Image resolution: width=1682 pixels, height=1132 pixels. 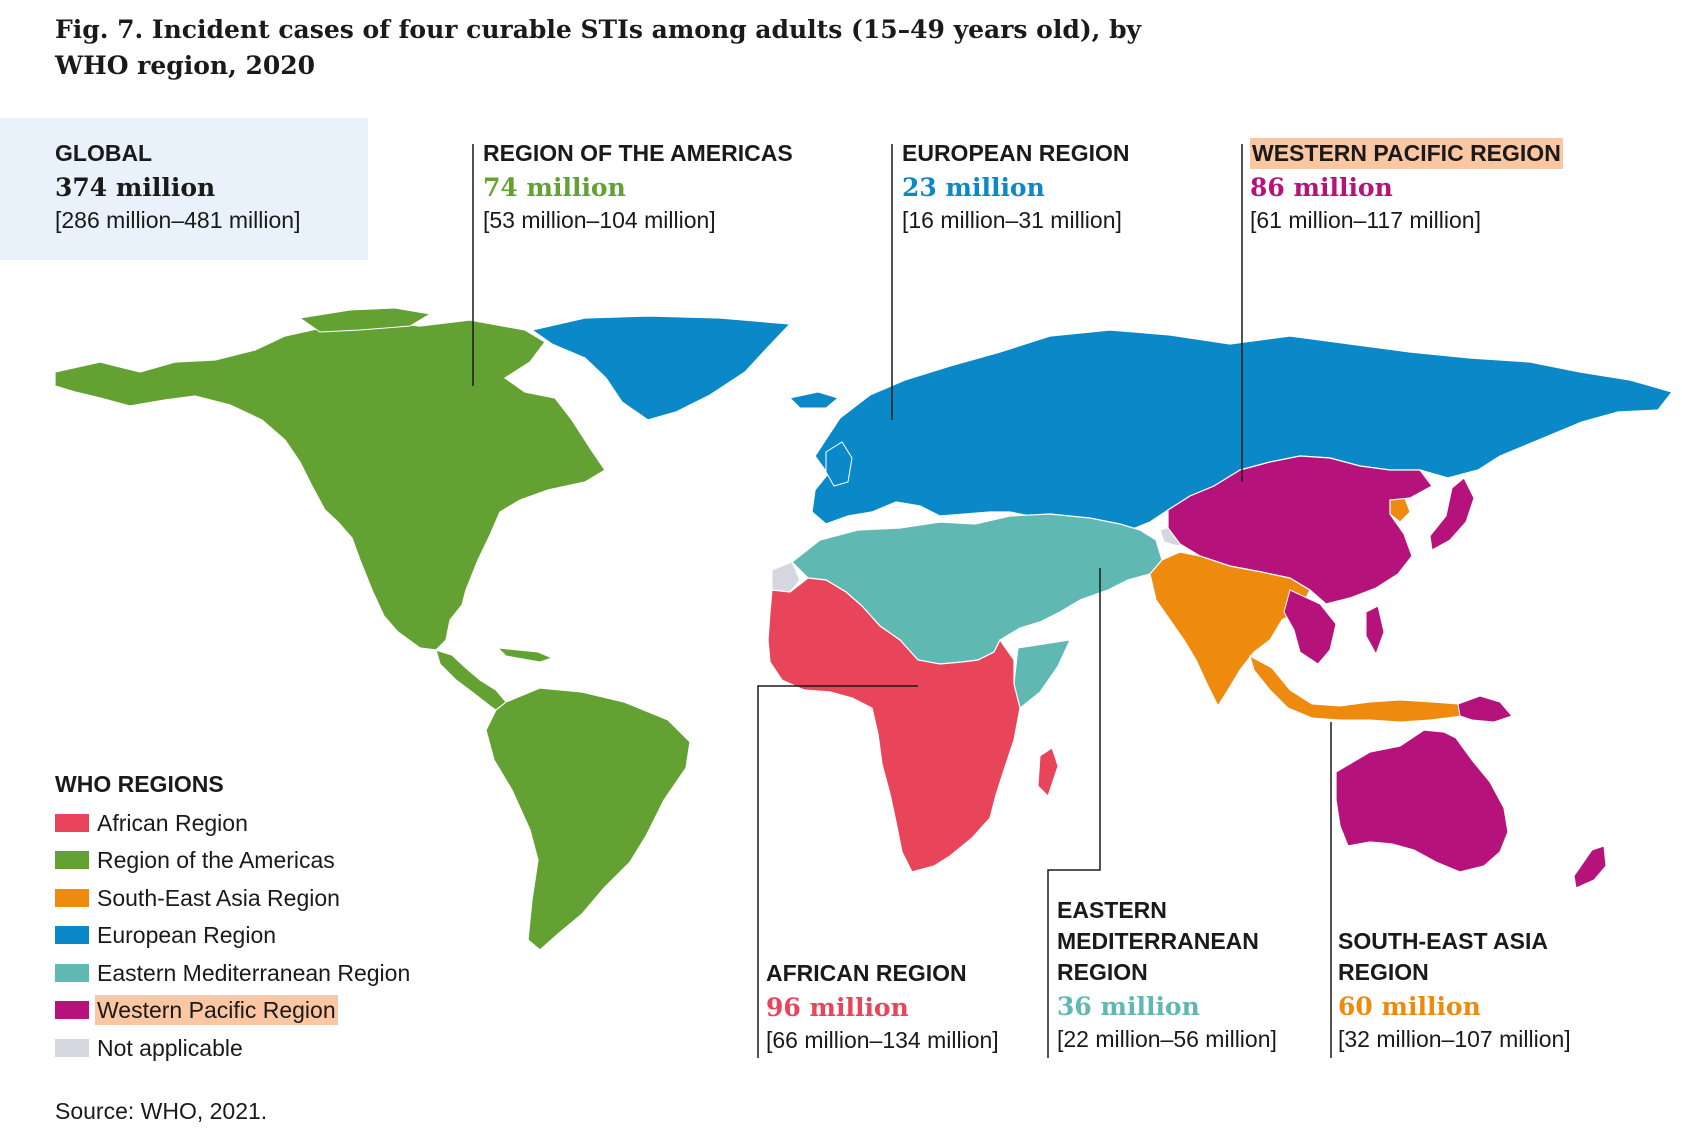 I want to click on caribbean-shape, so click(x=525, y=655).